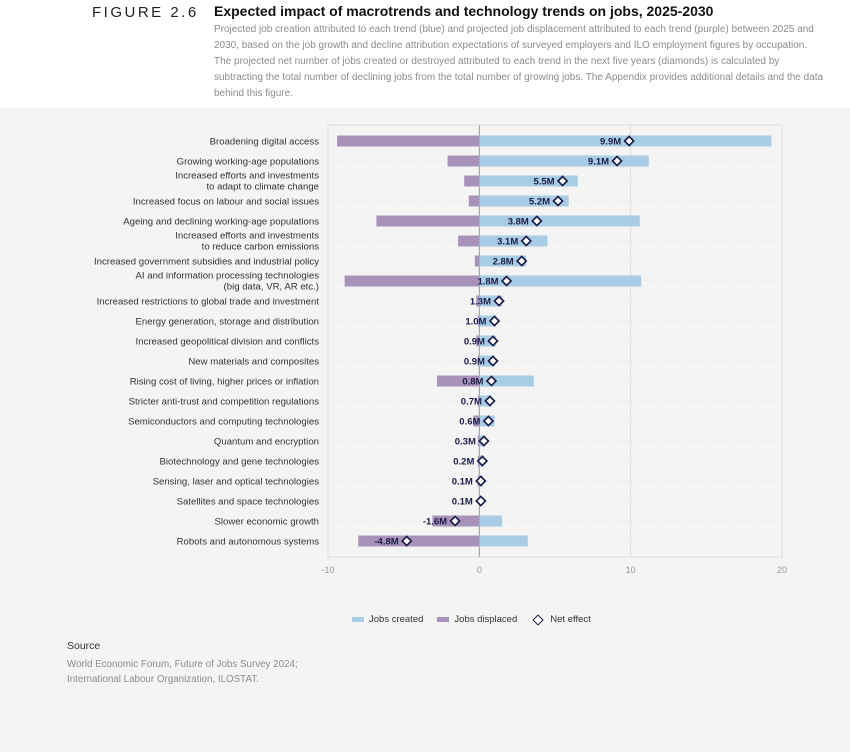 The width and height of the screenshot is (850, 752). What do you see at coordinates (236, 482) in the screenshot?
I see `category-label: Sensing, laser and optical technologies` at bounding box center [236, 482].